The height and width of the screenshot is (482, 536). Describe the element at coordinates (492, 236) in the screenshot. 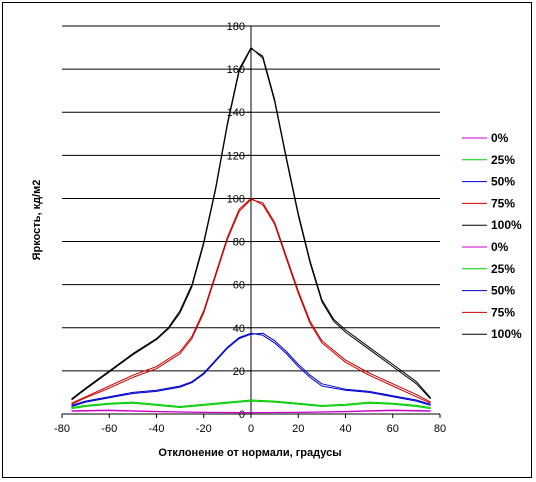

I see `legend: 0% 25% 50% 75% 100% 0% 25% 50% 75% 100%` at that location.